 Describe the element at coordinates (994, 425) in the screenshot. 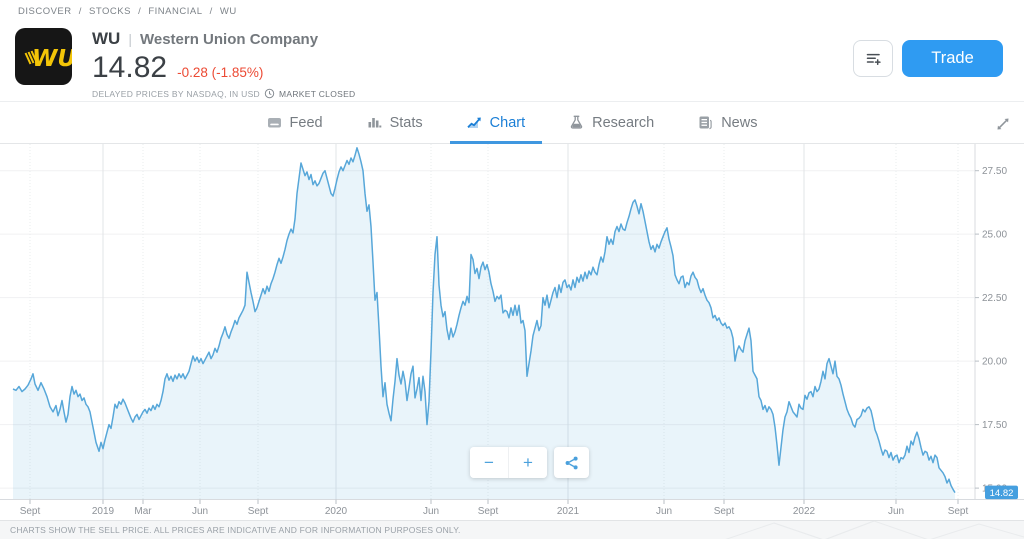

I see `y-axis-label: 17.50` at that location.